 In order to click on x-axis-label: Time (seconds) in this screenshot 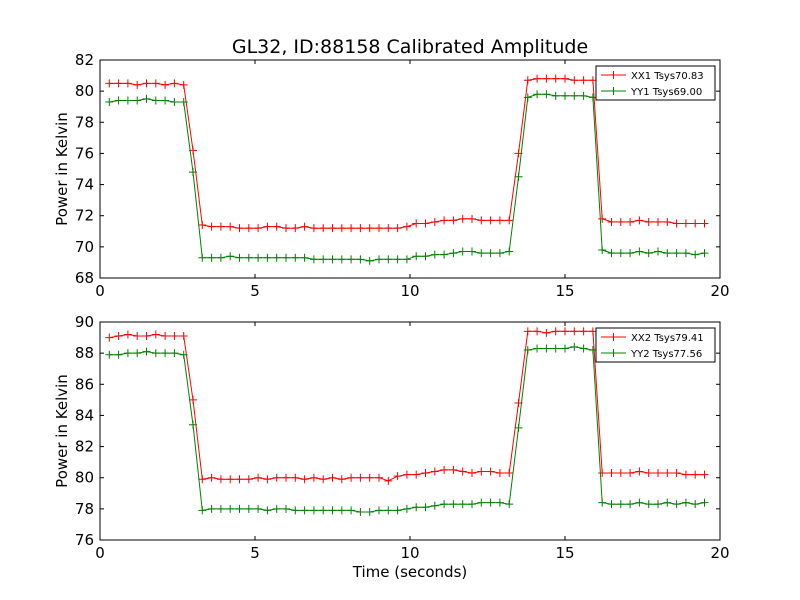, I will do `click(410, 572)`.